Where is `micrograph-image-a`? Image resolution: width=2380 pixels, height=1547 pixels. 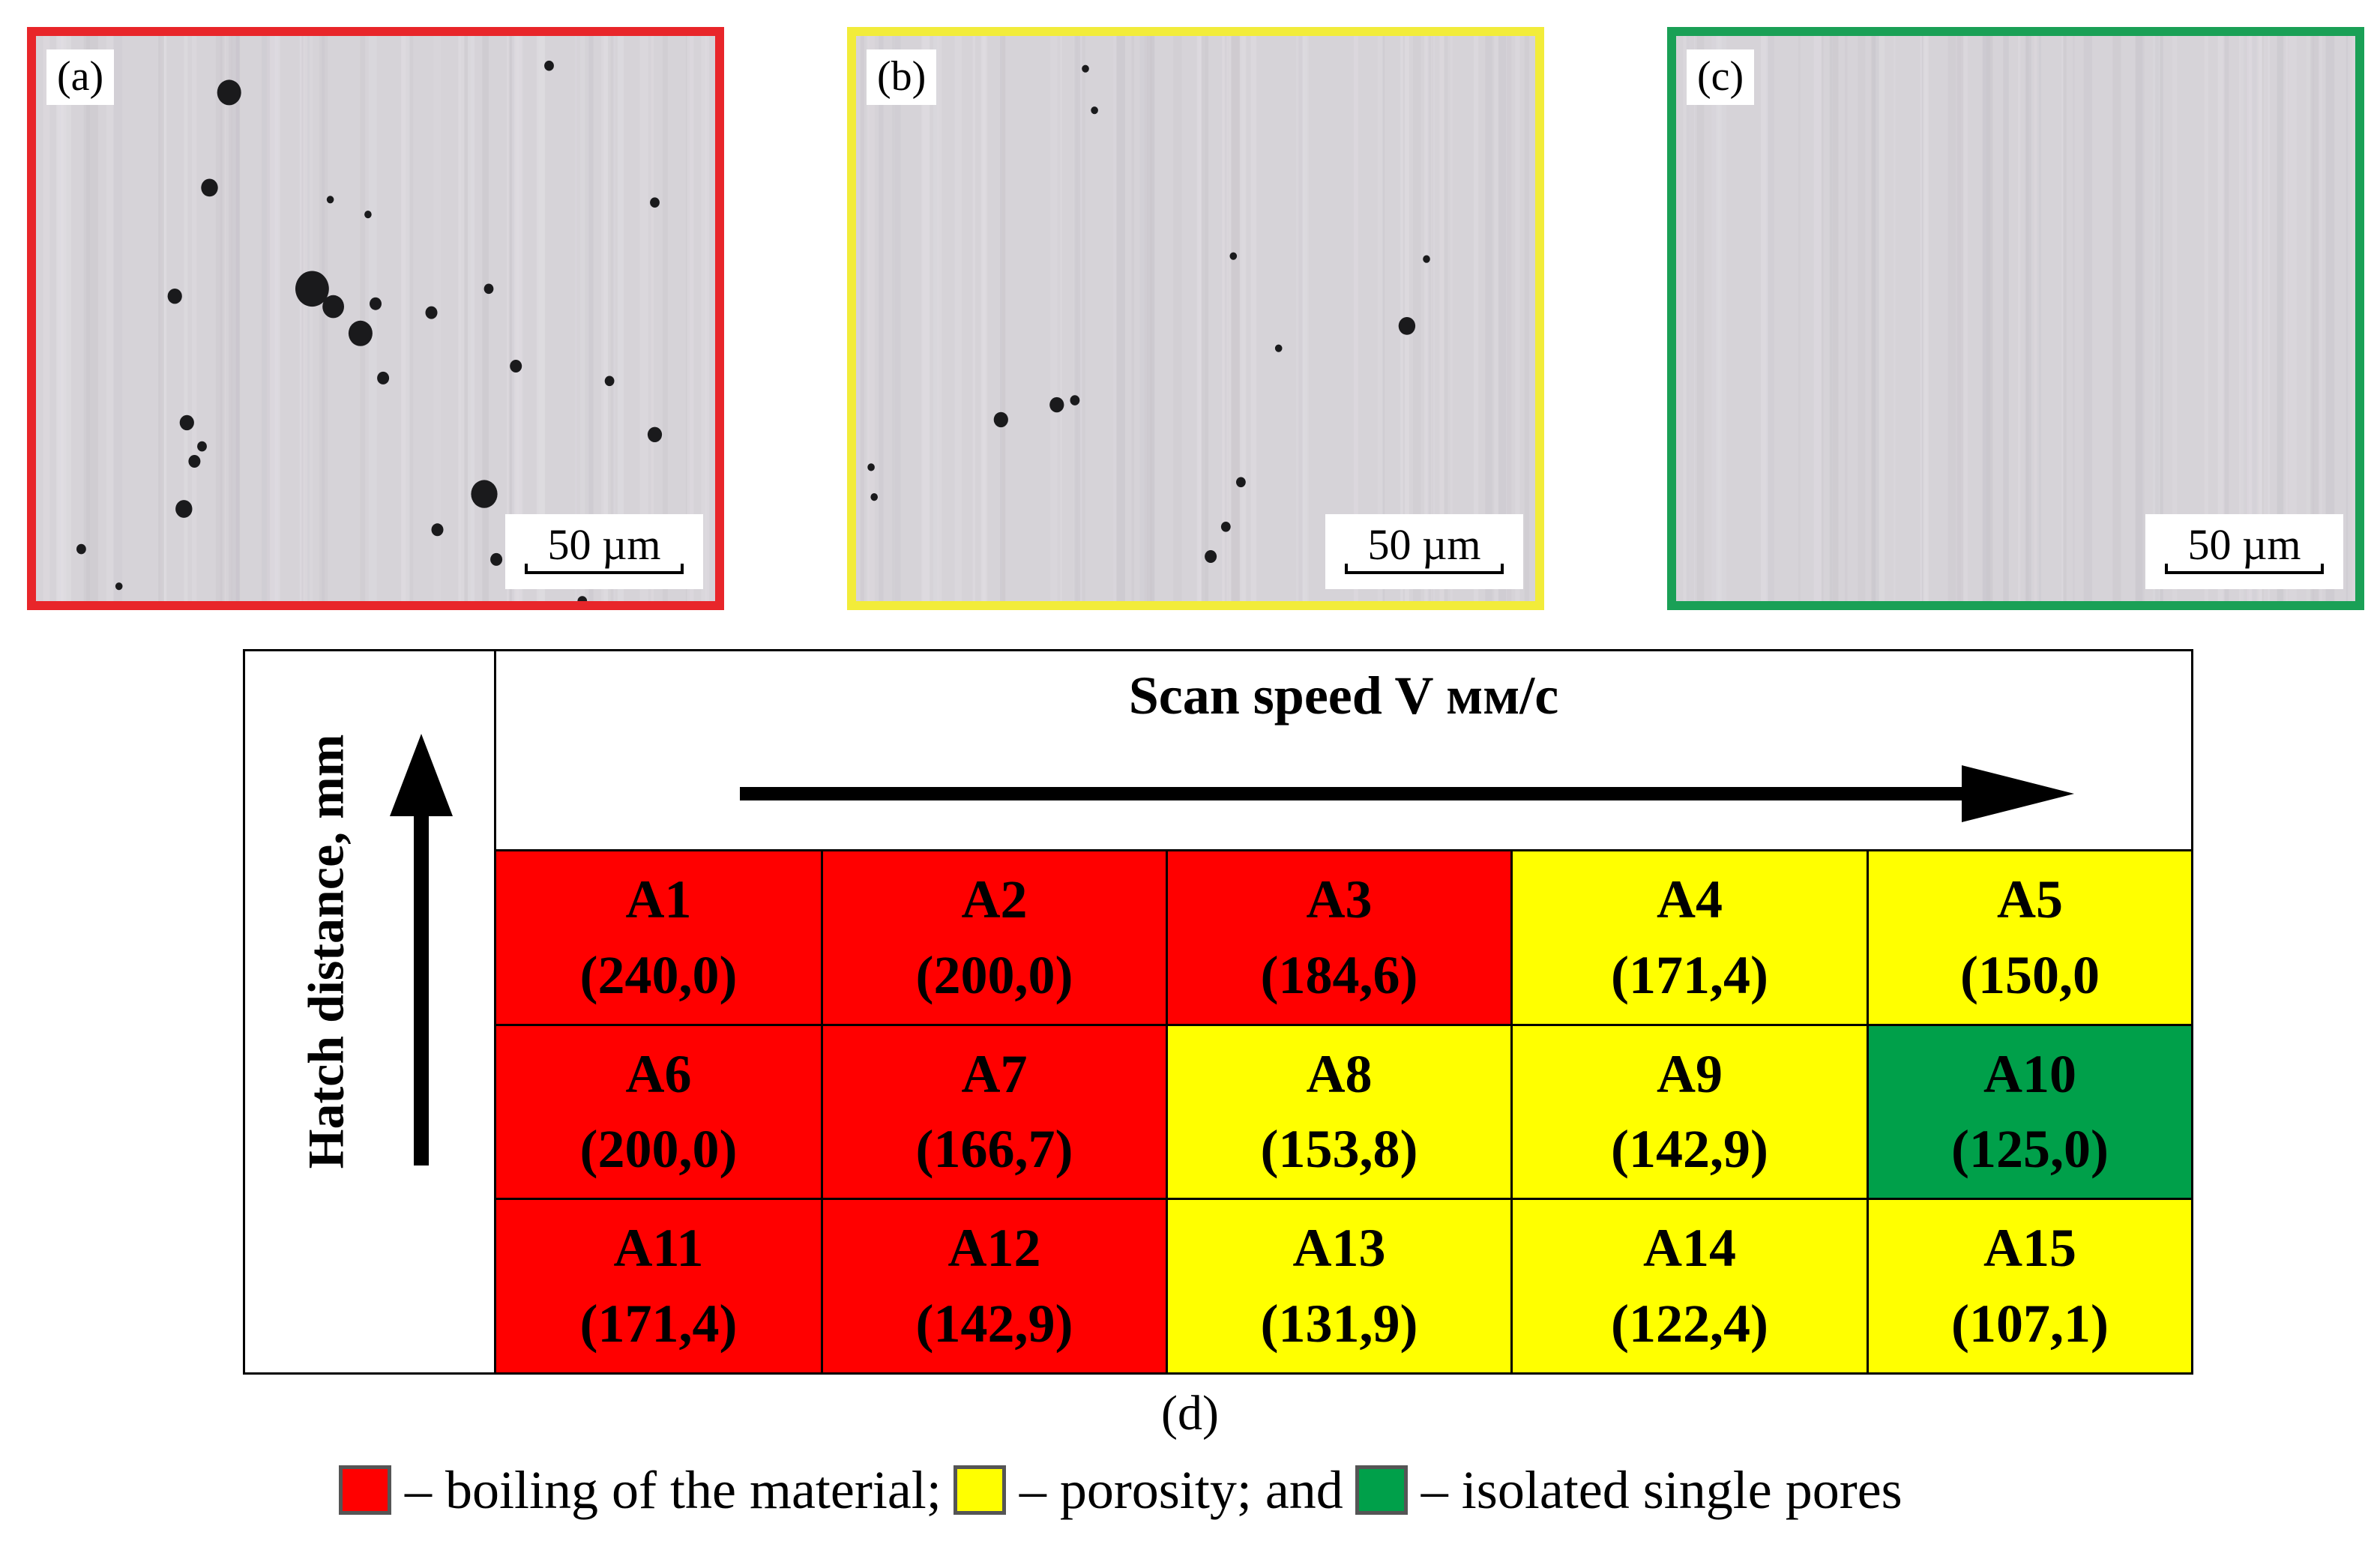 micrograph-image-a is located at coordinates (376, 318).